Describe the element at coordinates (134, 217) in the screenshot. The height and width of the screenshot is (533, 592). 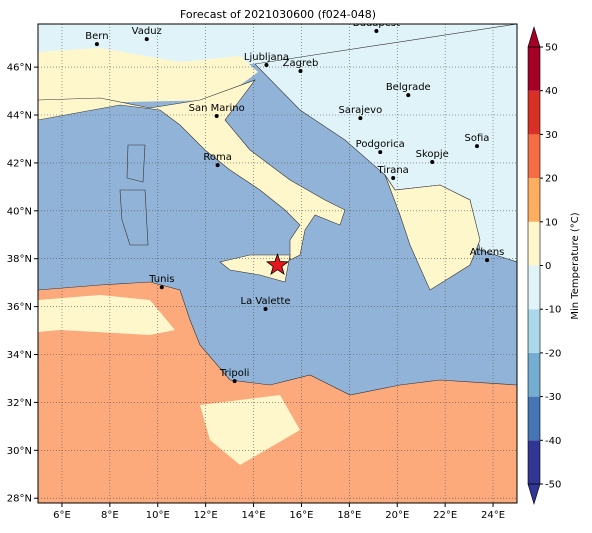
I see `sardinia` at that location.